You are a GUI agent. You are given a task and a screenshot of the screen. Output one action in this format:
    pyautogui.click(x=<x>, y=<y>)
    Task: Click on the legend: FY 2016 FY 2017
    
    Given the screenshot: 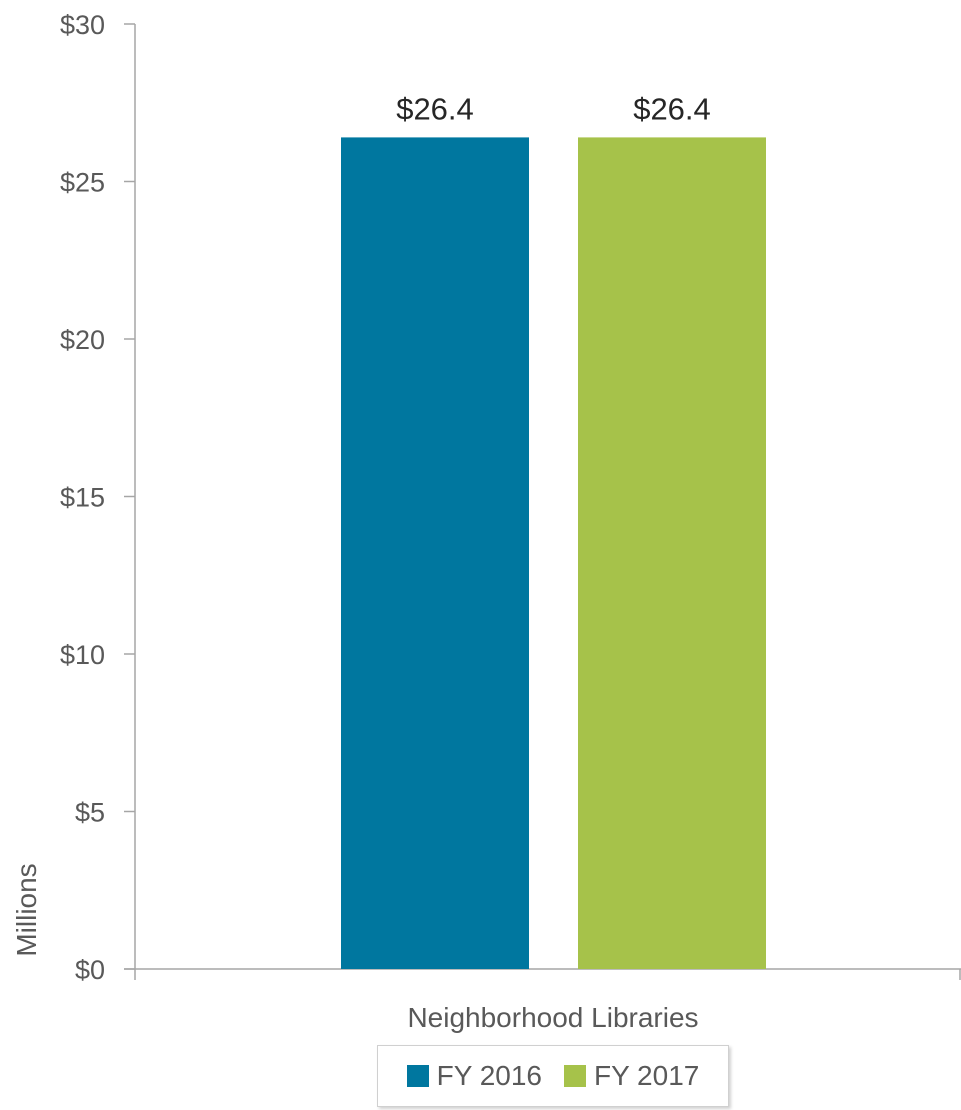 What is the action you would take?
    pyautogui.click(x=553, y=1076)
    